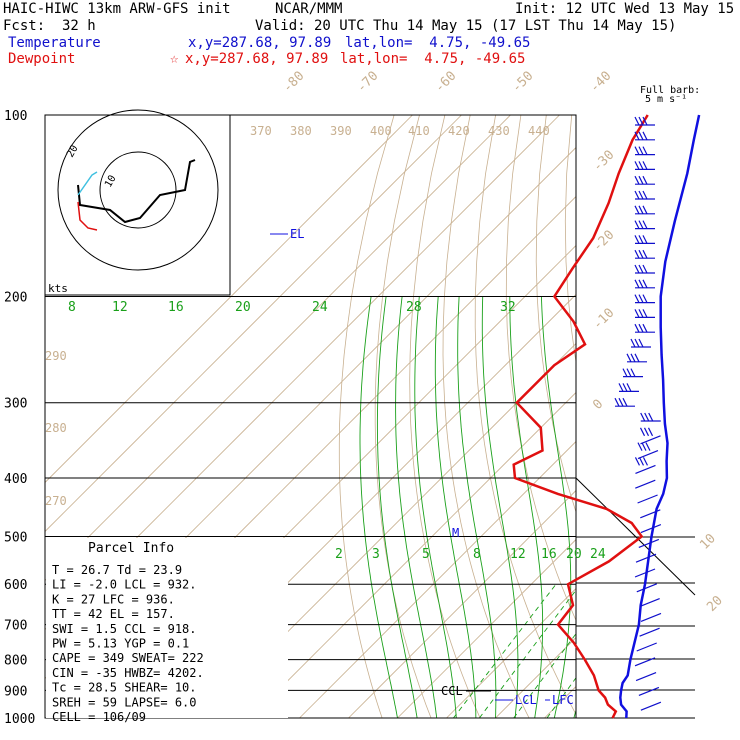 The height and width of the screenshot is (740, 740). What do you see at coordinates (445, 82) in the screenshot?
I see `isotherm-label: -60` at bounding box center [445, 82].